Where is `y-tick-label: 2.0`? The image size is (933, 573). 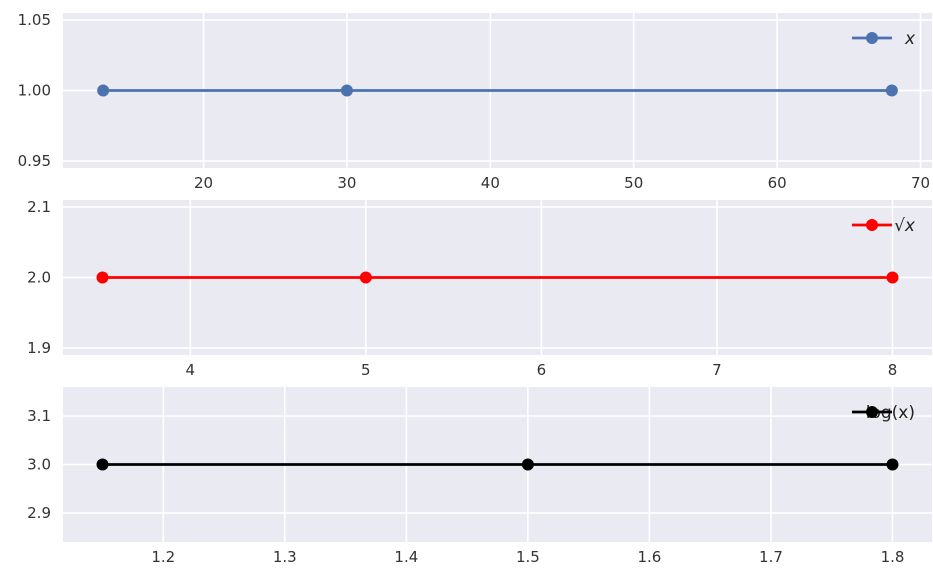 y-tick-label: 2.0 is located at coordinates (39, 278).